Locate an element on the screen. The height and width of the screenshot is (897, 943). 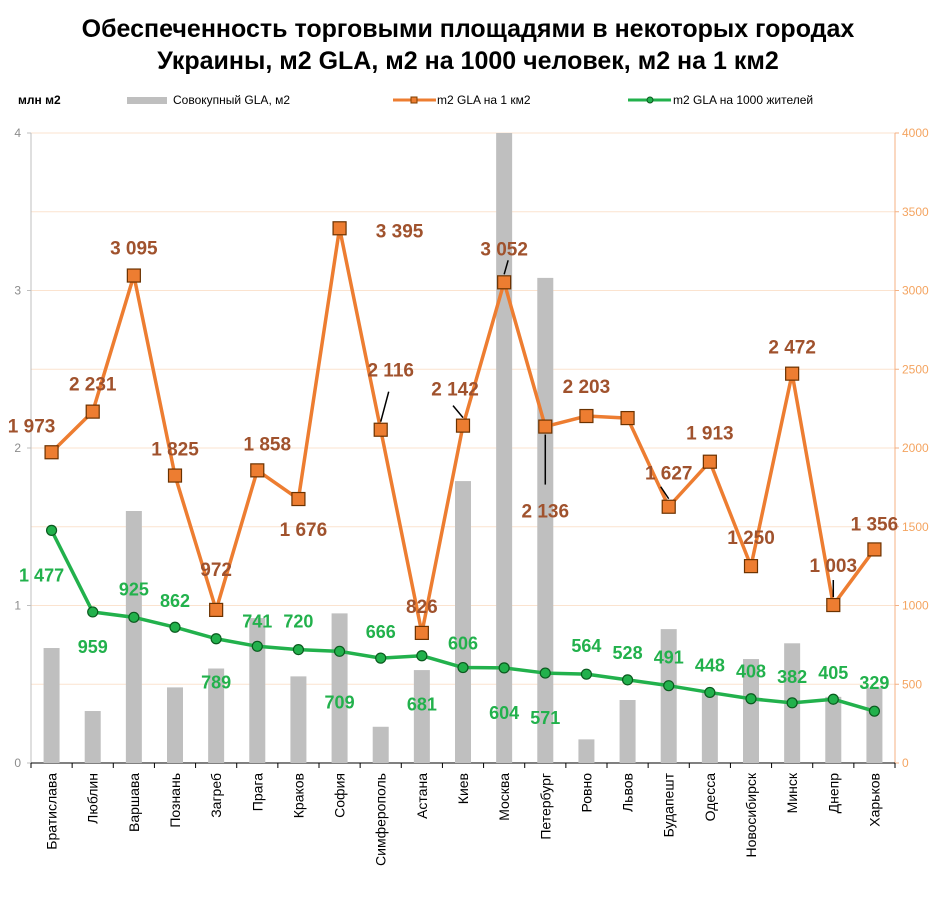
data-label-orange: 826 is located at coordinates (422, 607).